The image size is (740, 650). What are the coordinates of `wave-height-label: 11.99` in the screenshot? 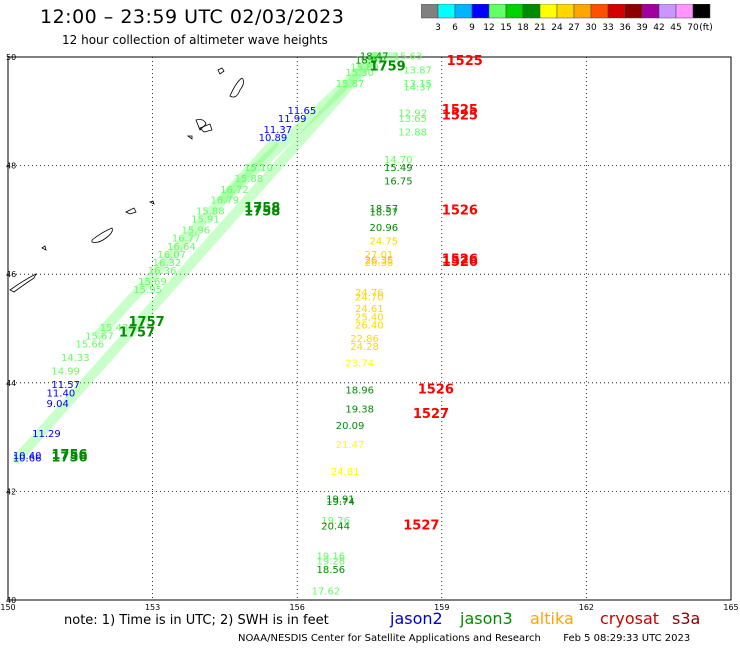 It's located at (292, 119).